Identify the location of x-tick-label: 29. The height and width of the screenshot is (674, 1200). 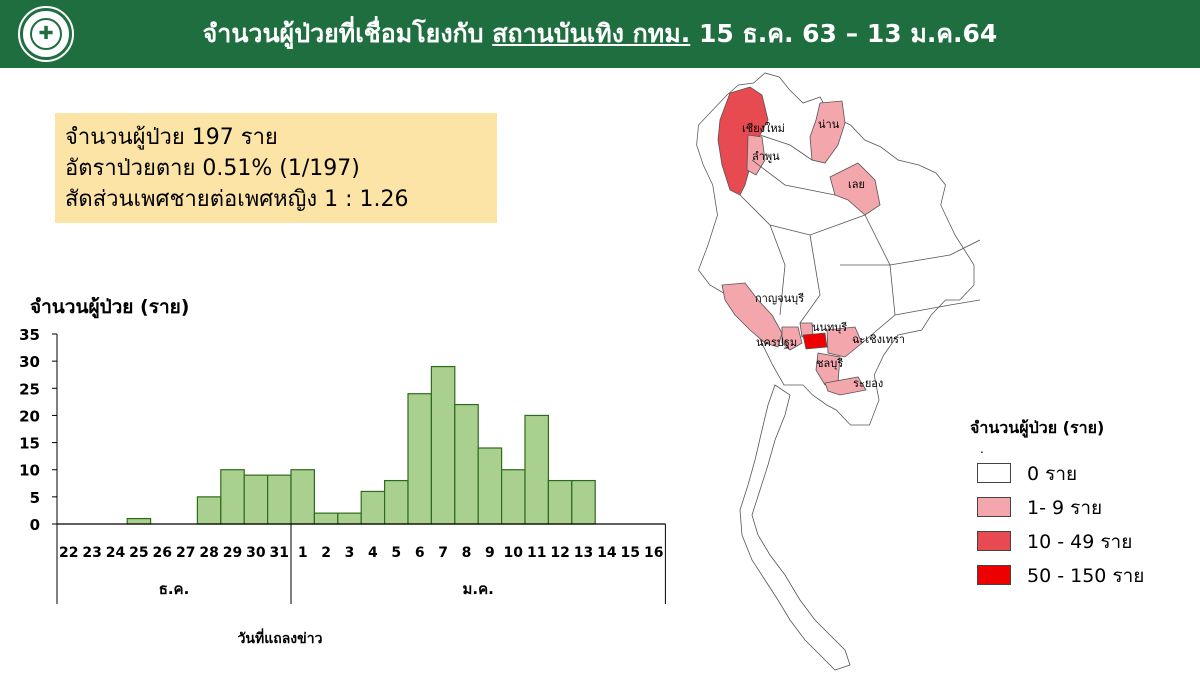
(232, 553).